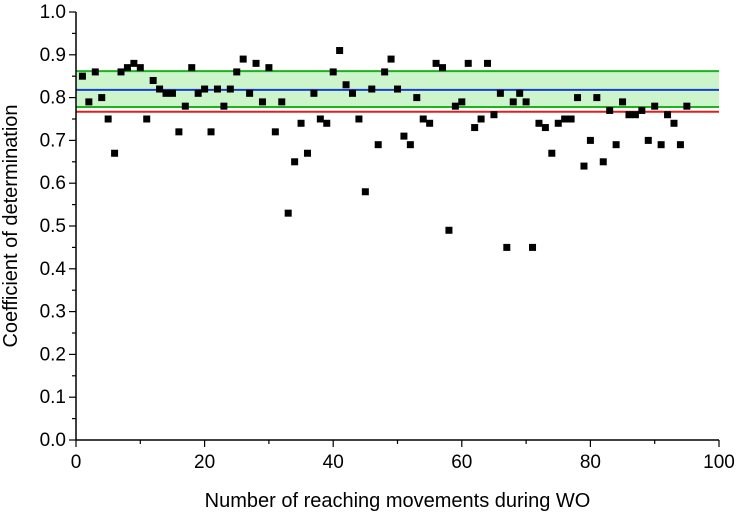  I want to click on y-tick-labels: 0.0 0.1 0.2 0.3 0.4 0.5 0.6 0.7 0.8 0.9 1.0, so click(53, 226).